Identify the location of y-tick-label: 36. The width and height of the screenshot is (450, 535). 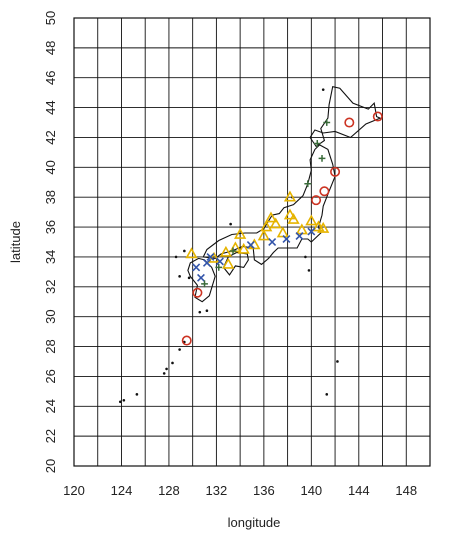
(50, 227).